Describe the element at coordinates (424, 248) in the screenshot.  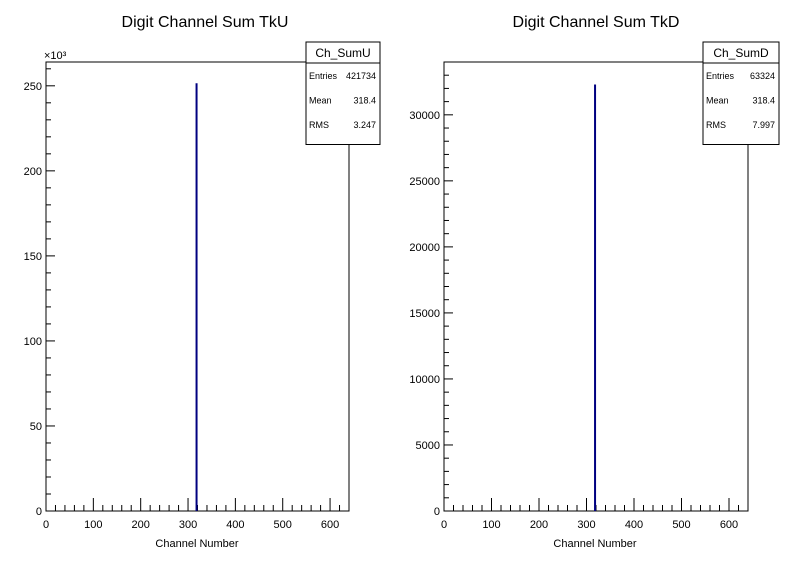
I see `y-tick-label: 20000` at that location.